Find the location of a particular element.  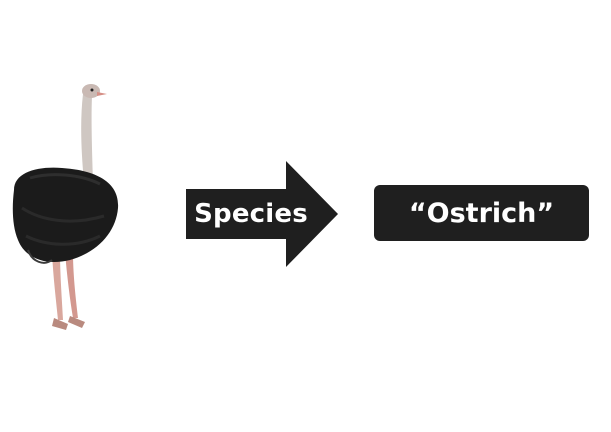

result-label: “Ostrich” is located at coordinates (481, 213).